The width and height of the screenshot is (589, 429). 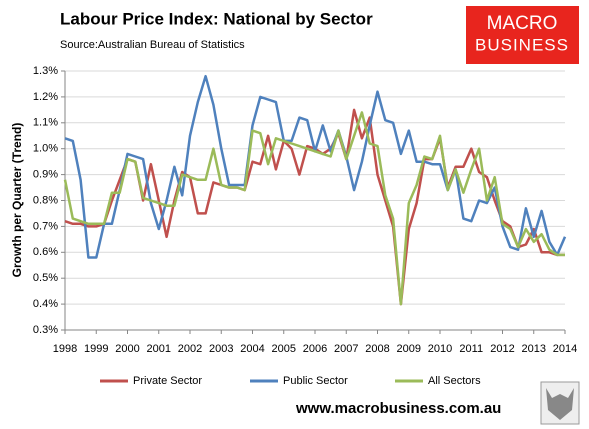 I want to click on x-tick-label: 2014, so click(x=565, y=349).